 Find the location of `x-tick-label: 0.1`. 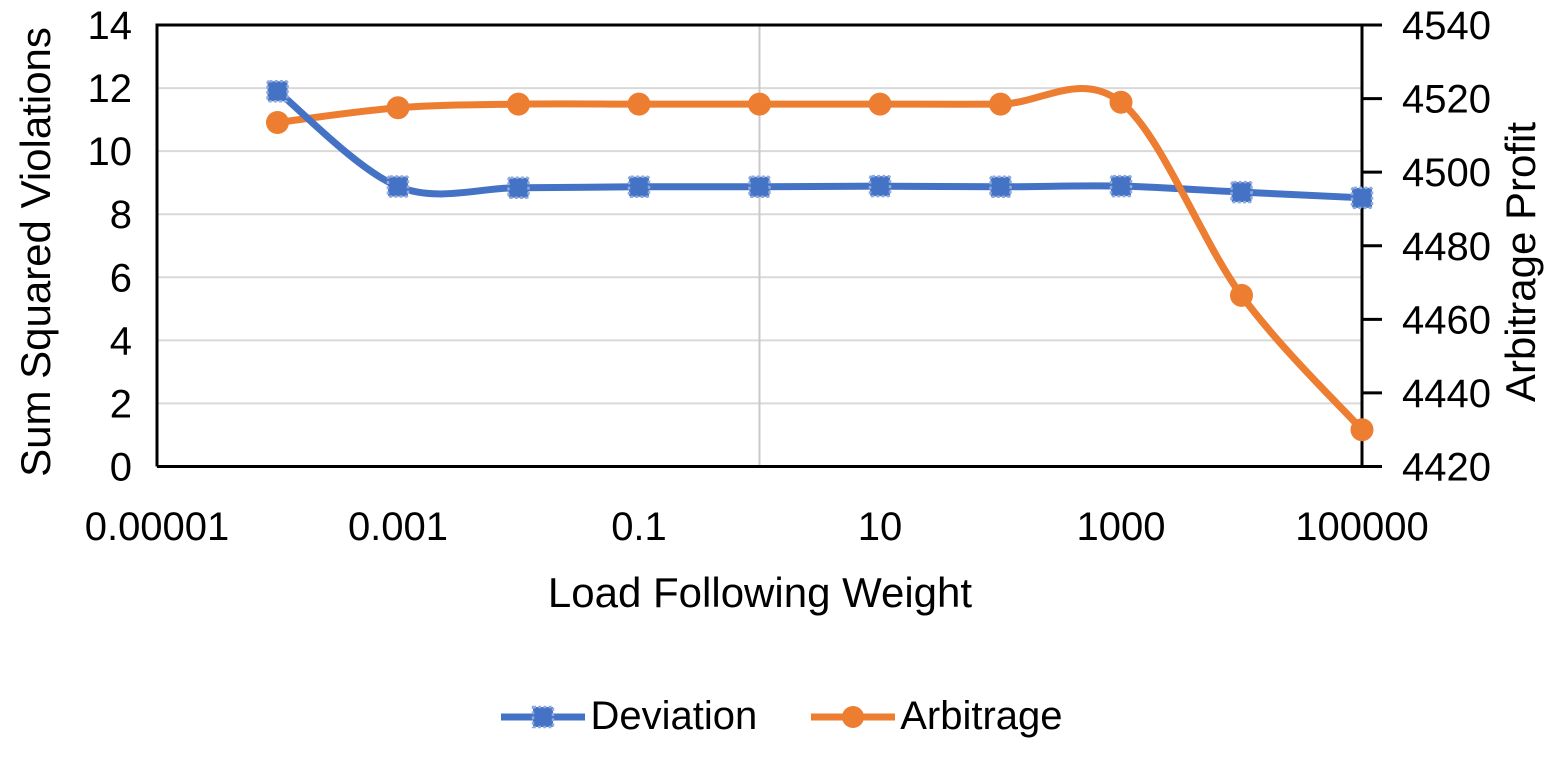

x-tick-label: 0.1 is located at coordinates (639, 527).